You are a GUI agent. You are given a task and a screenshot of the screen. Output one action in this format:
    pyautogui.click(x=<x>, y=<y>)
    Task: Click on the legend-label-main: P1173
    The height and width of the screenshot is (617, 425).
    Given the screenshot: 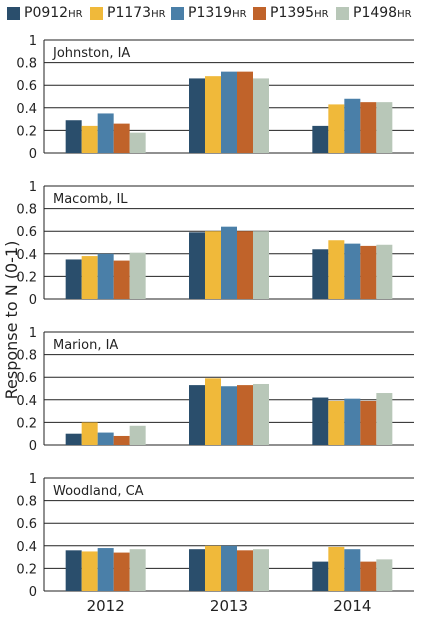 What is the action you would take?
    pyautogui.click(x=129, y=13)
    